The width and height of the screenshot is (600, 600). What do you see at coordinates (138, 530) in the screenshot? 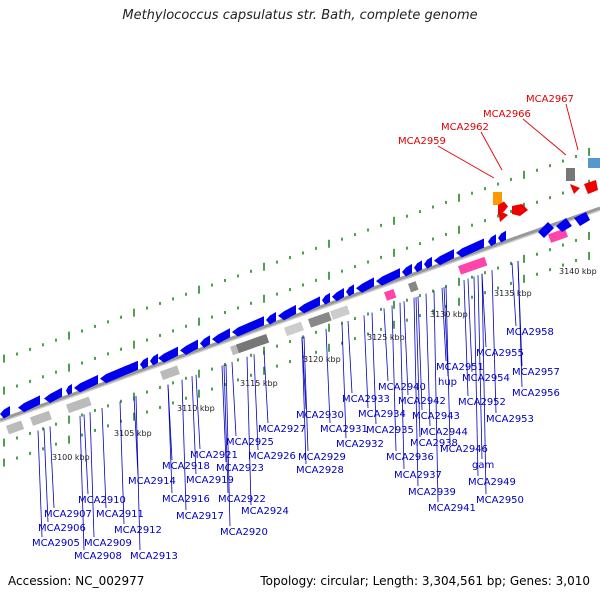
I see `gene-label: MCA2912` at bounding box center [138, 530].